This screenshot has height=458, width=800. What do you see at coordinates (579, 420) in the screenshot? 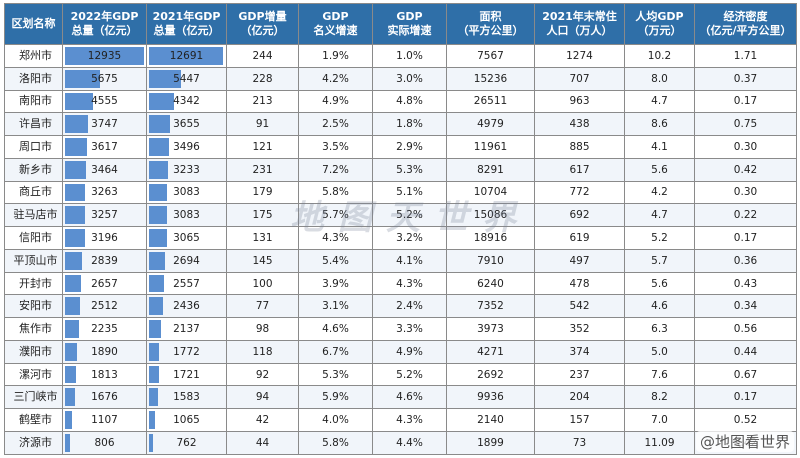
I see `cell-population: 157` at bounding box center [579, 420].